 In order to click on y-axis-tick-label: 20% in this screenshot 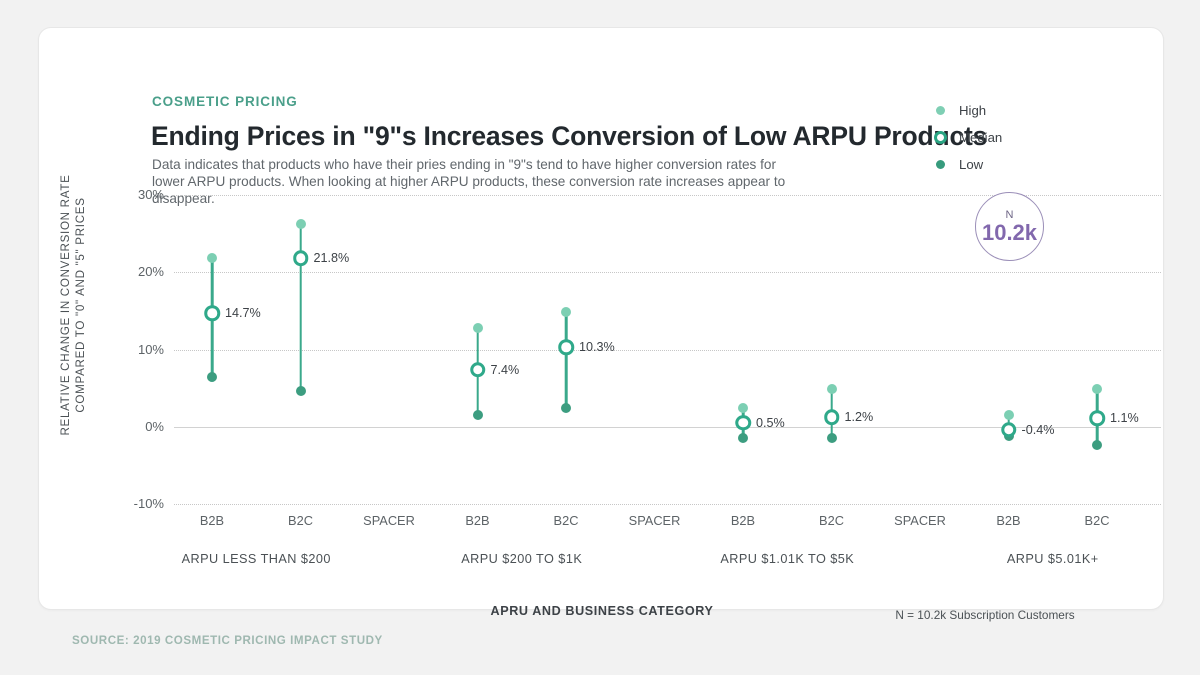, I will do `click(150, 272)`.